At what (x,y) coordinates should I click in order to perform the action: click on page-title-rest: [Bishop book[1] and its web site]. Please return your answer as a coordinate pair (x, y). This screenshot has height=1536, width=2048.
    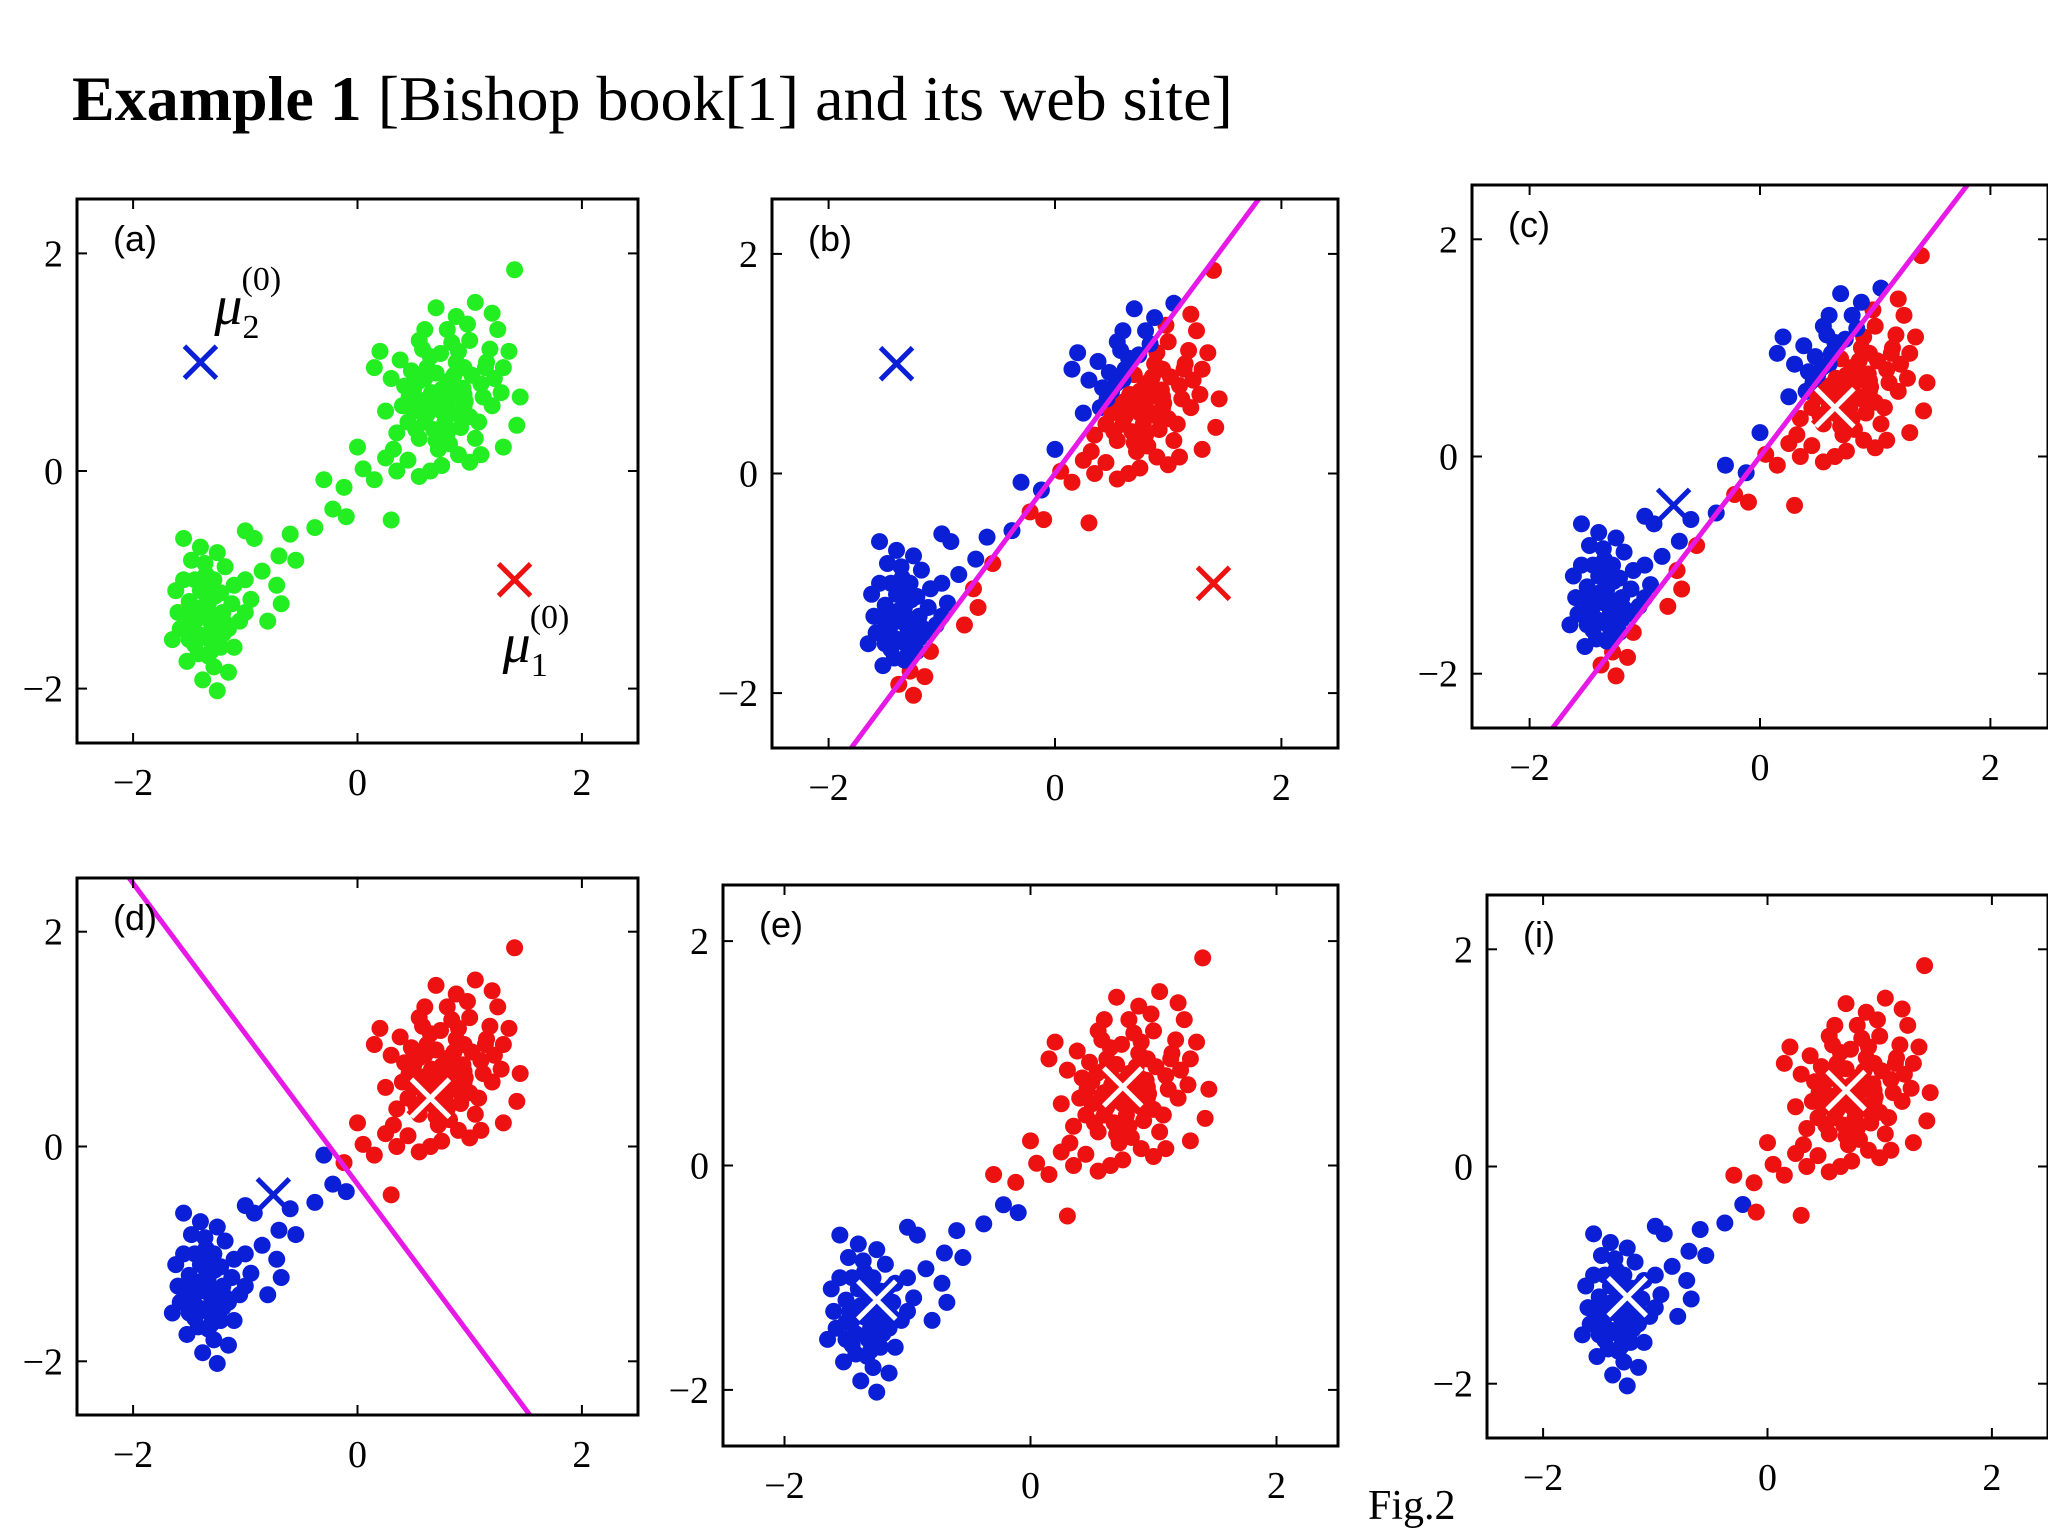
    Looking at the image, I should click on (797, 98).